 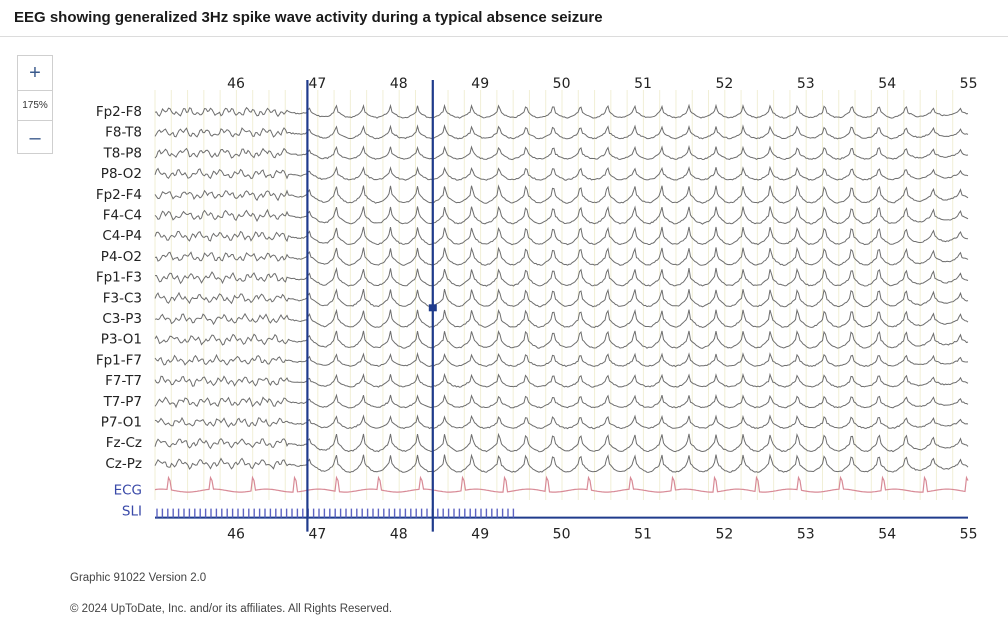 I want to click on trace-p3-o1, so click(x=561, y=339).